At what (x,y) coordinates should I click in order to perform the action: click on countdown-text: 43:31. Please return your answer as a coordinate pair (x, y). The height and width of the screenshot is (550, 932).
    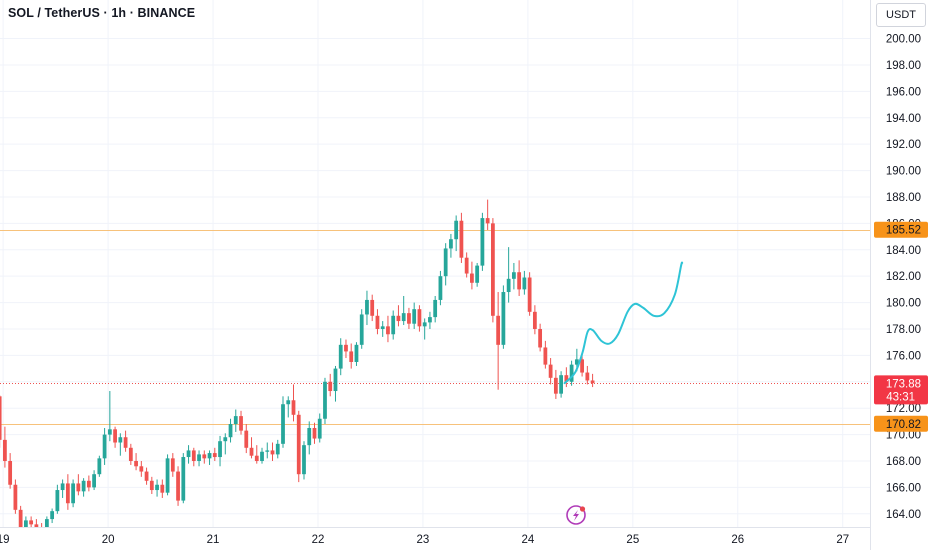
    Looking at the image, I should click on (900, 397).